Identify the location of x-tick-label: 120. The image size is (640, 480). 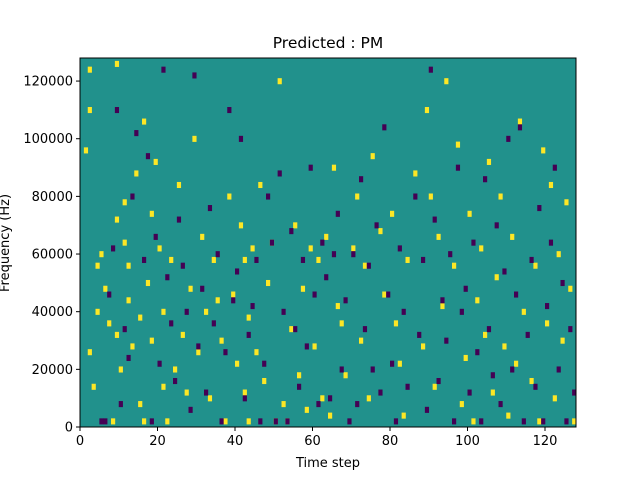
(545, 441).